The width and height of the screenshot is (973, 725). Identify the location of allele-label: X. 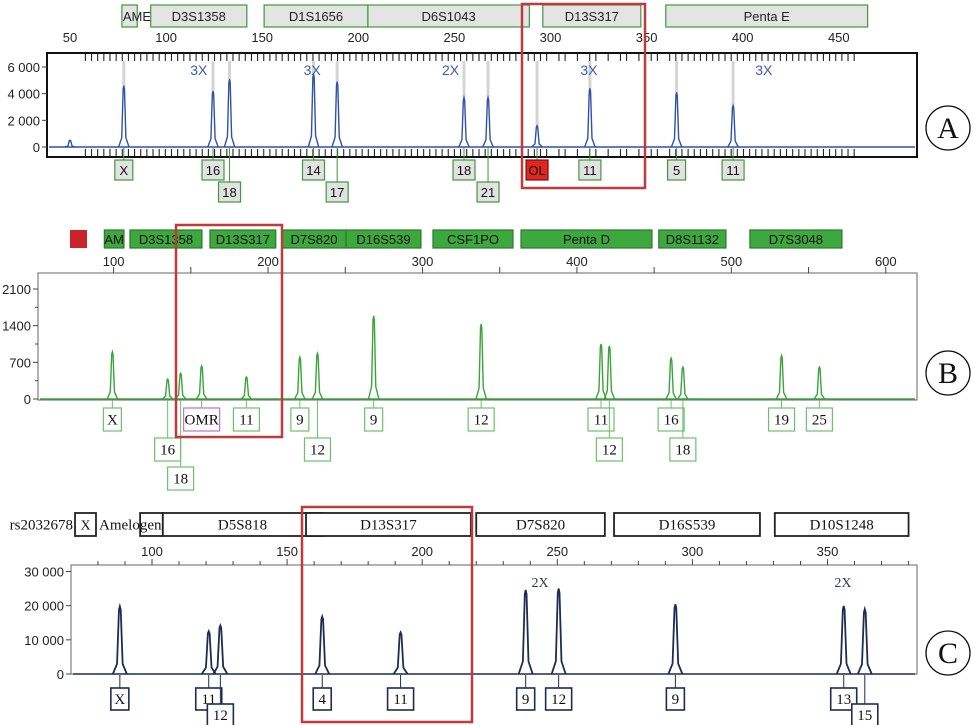
(112, 421).